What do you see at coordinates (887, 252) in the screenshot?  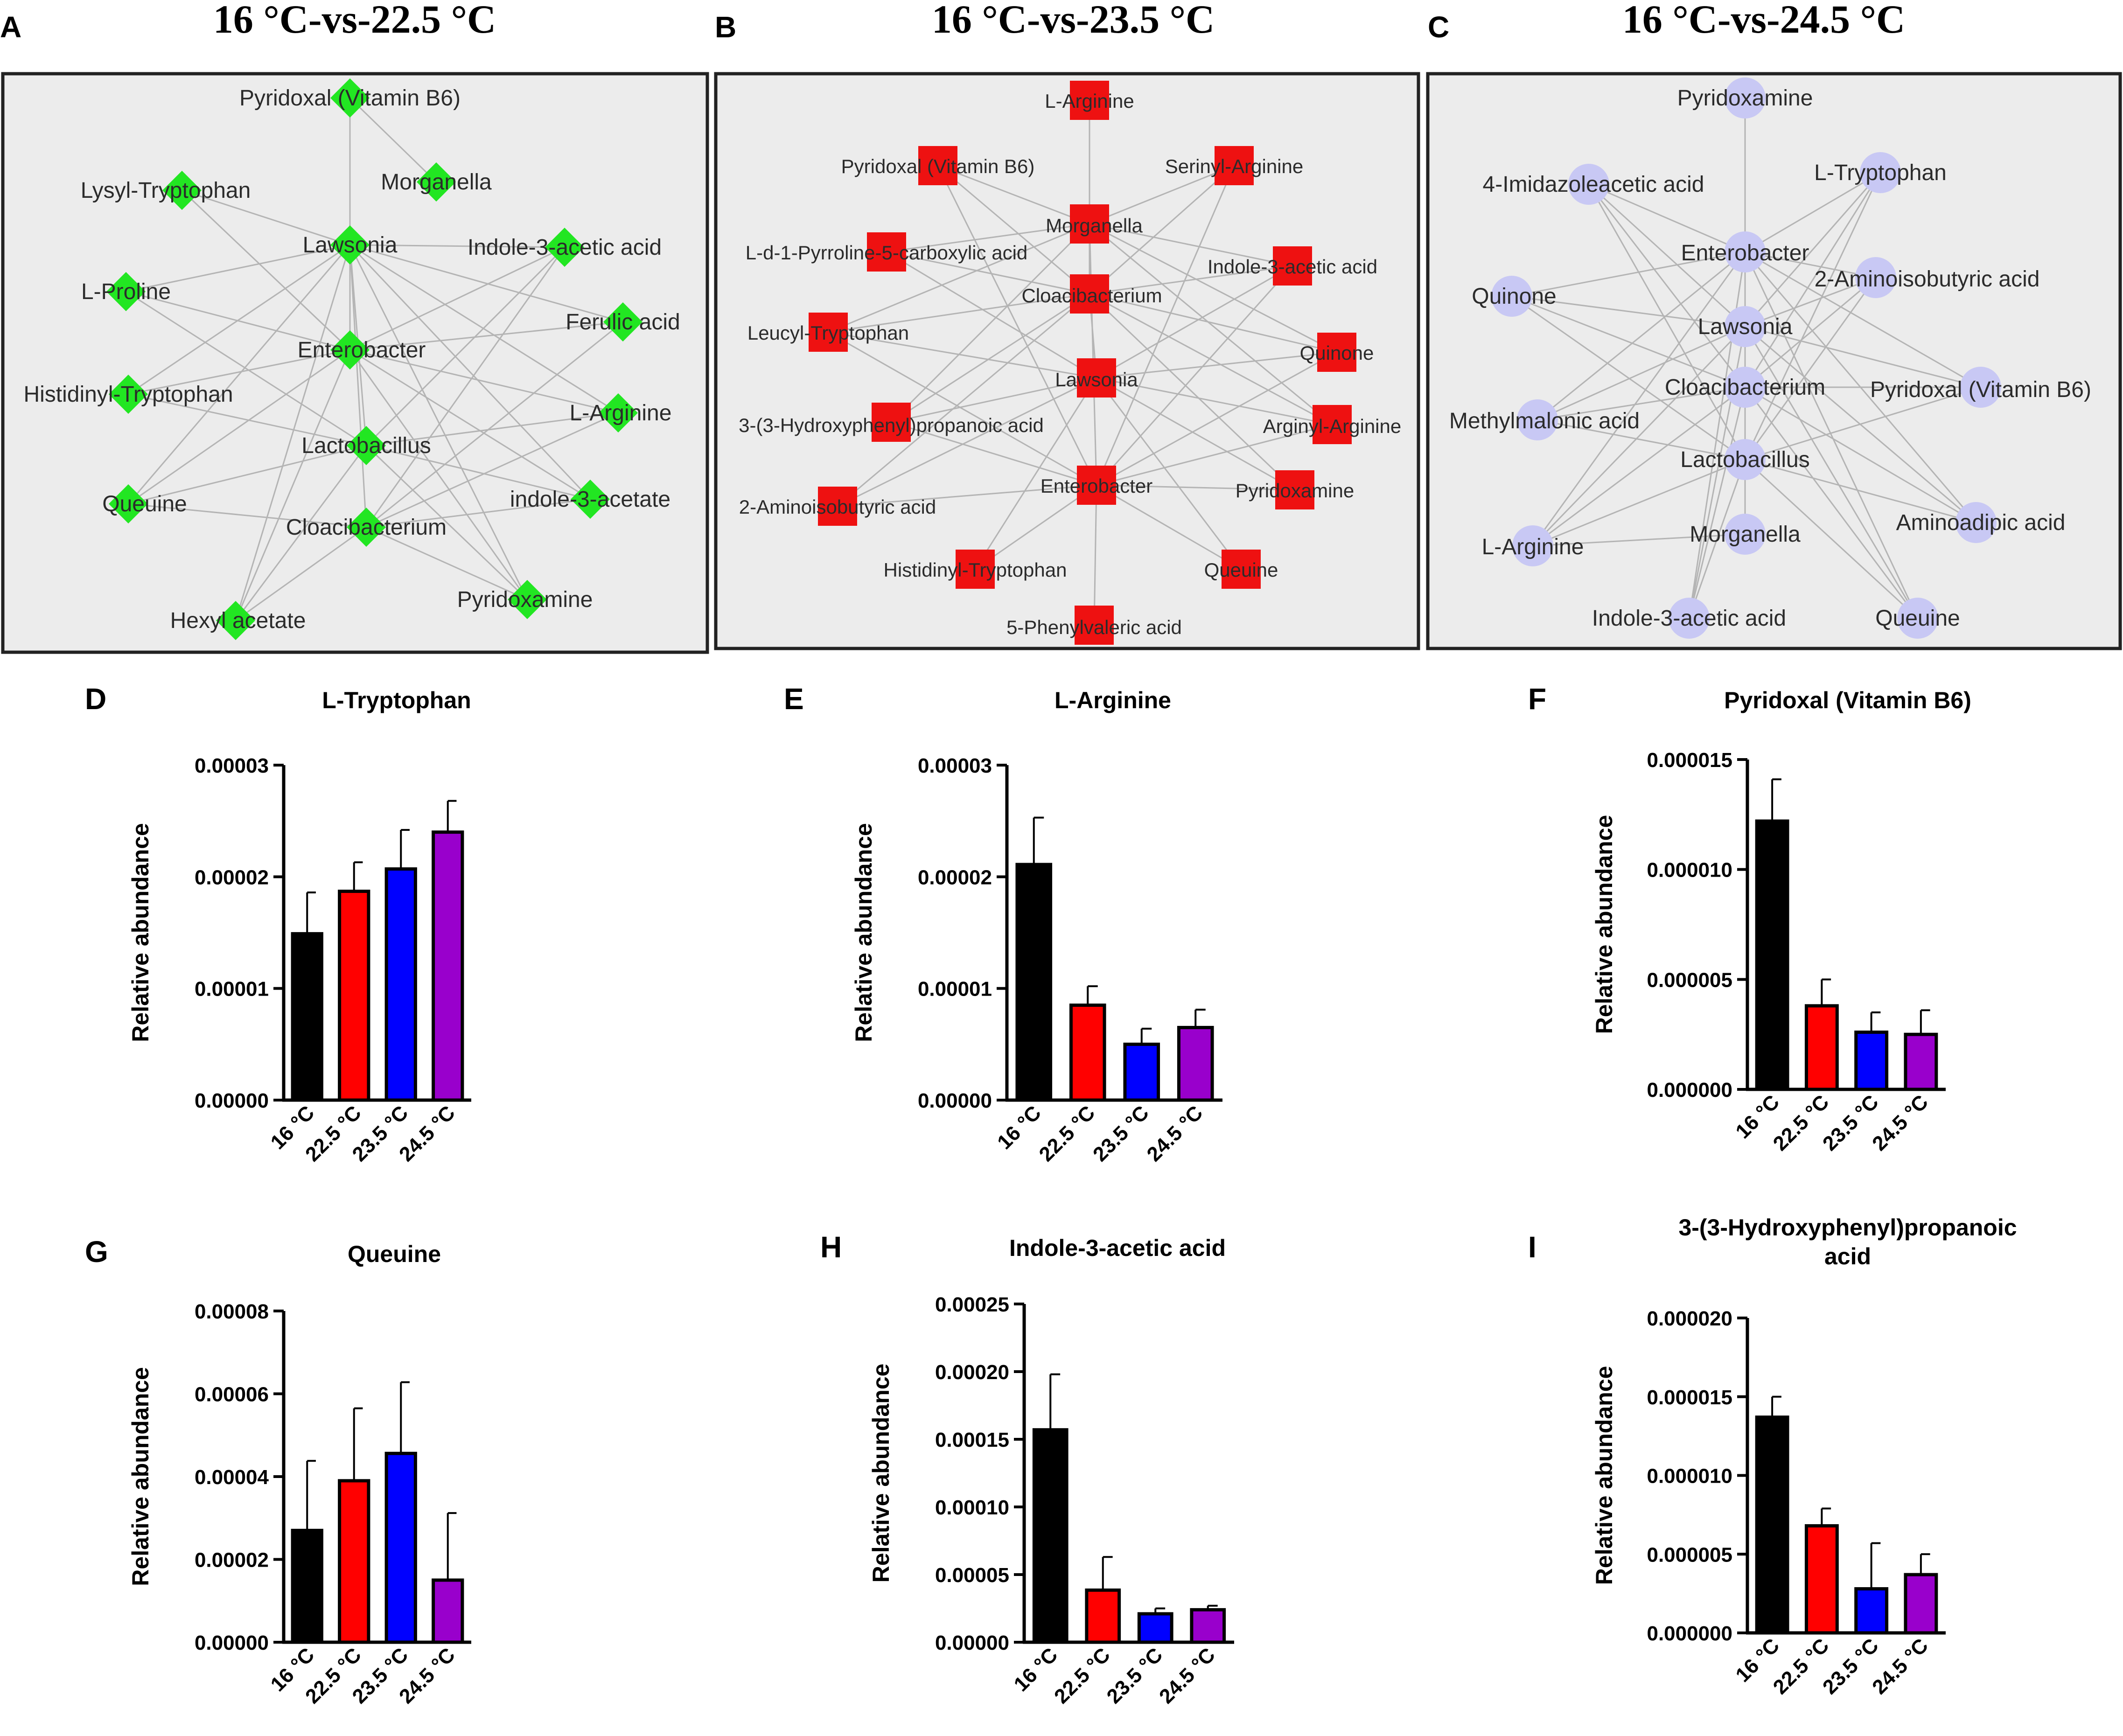 I see `node-marker-l-d-1-pyrroline-5-carboxylic-acid` at bounding box center [887, 252].